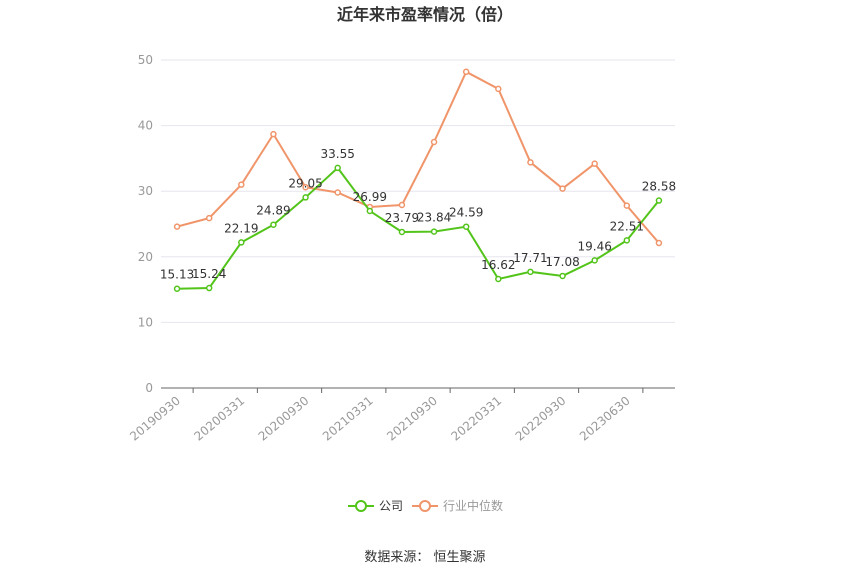 The height and width of the screenshot is (574, 850). Describe the element at coordinates (498, 265) in the screenshot. I see `data-label: 16.62` at that location.